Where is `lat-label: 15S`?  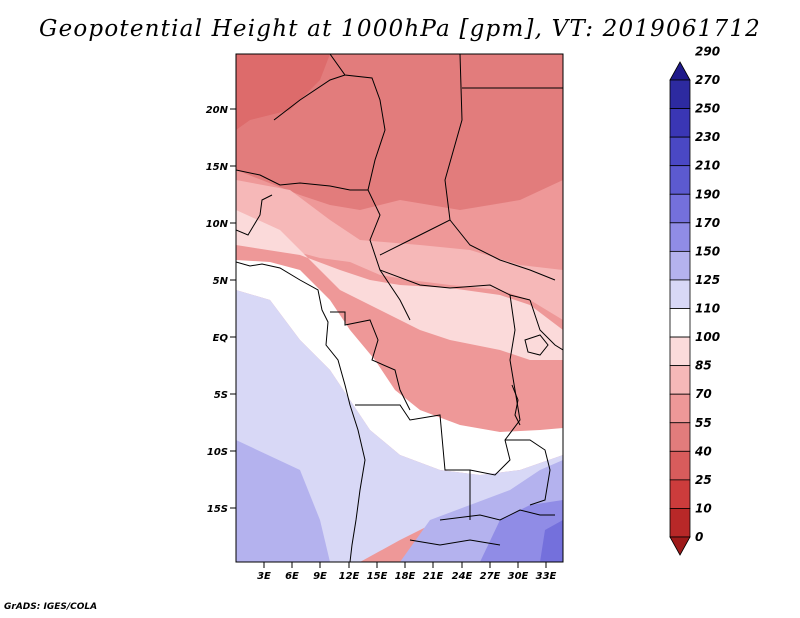
lat-label: 15S is located at coordinates (217, 509).